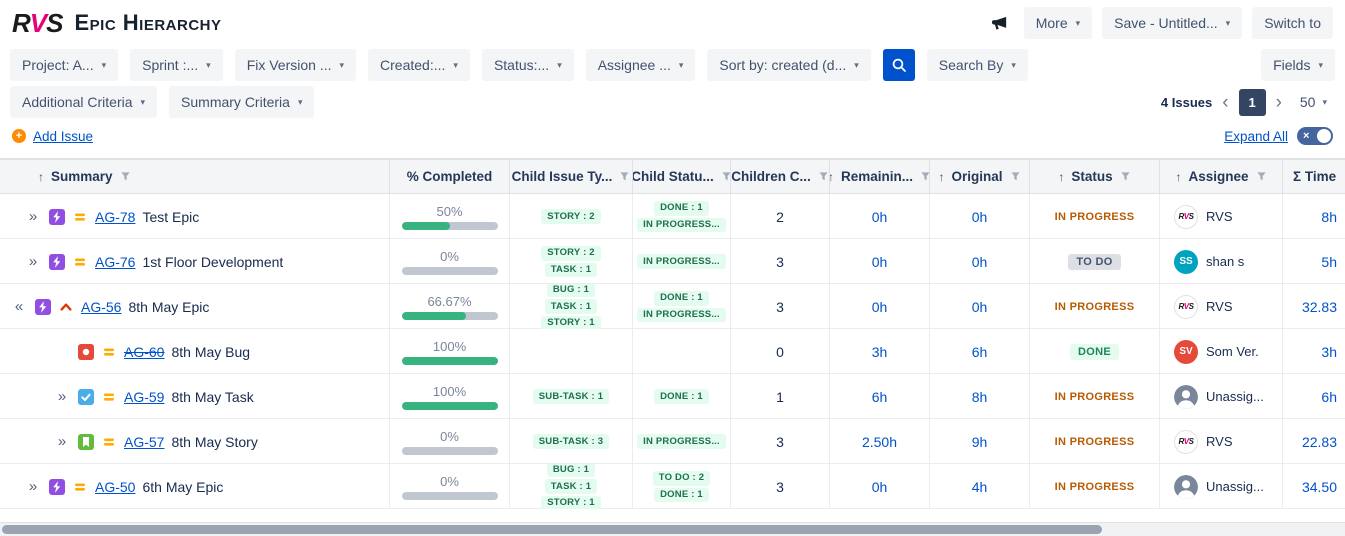  Describe the element at coordinates (1221, 176) in the screenshot. I see `column-header-assignee: ↑ Assignee` at that location.